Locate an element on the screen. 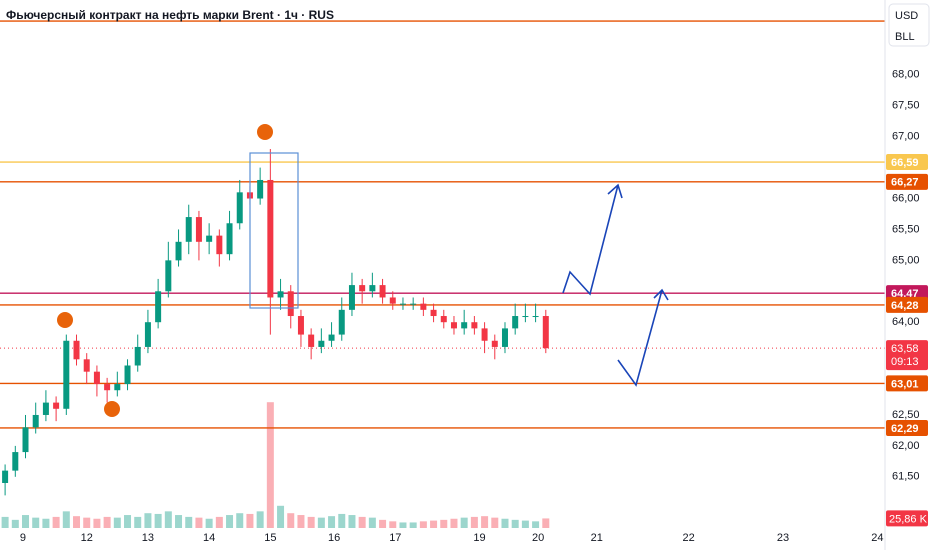 The image size is (932, 550). currency-box is located at coordinates (909, 25).